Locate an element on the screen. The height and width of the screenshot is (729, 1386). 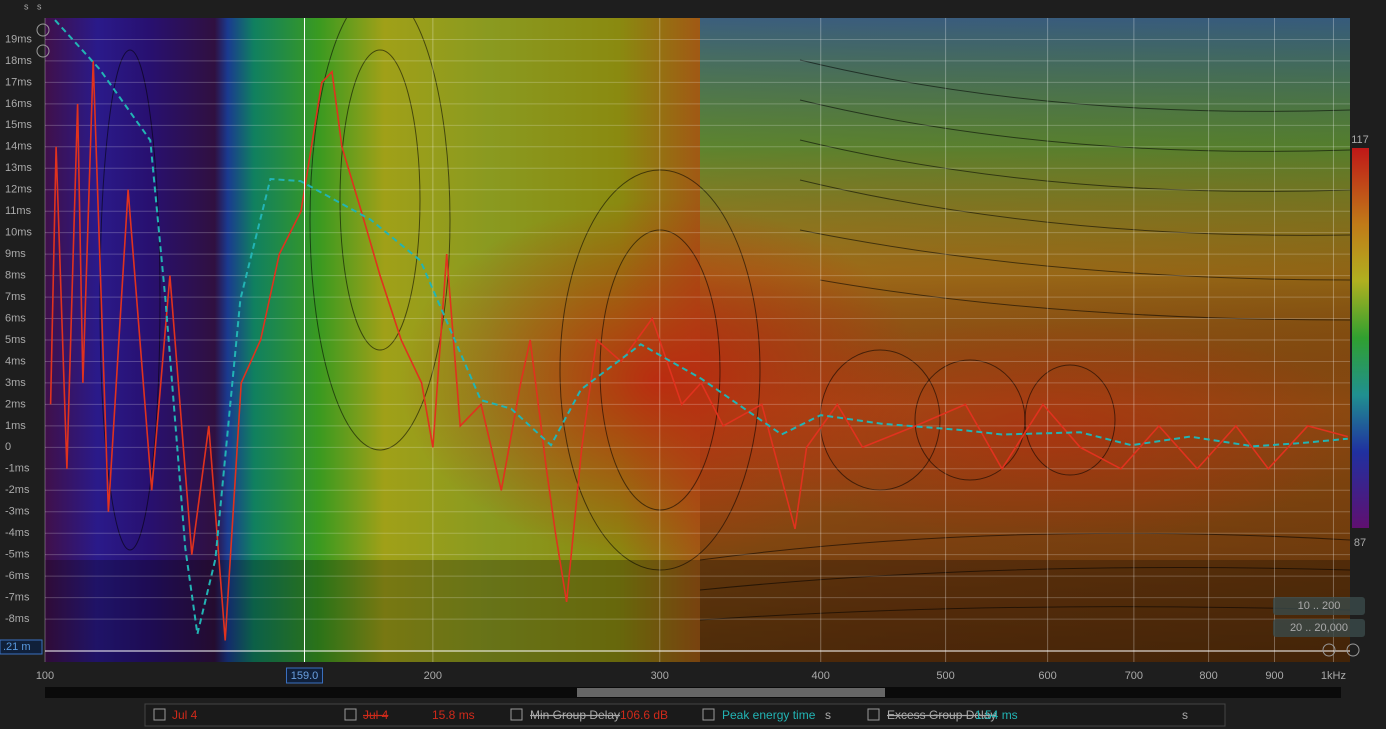
y-tick-label: 13ms is located at coordinates (18, 168).